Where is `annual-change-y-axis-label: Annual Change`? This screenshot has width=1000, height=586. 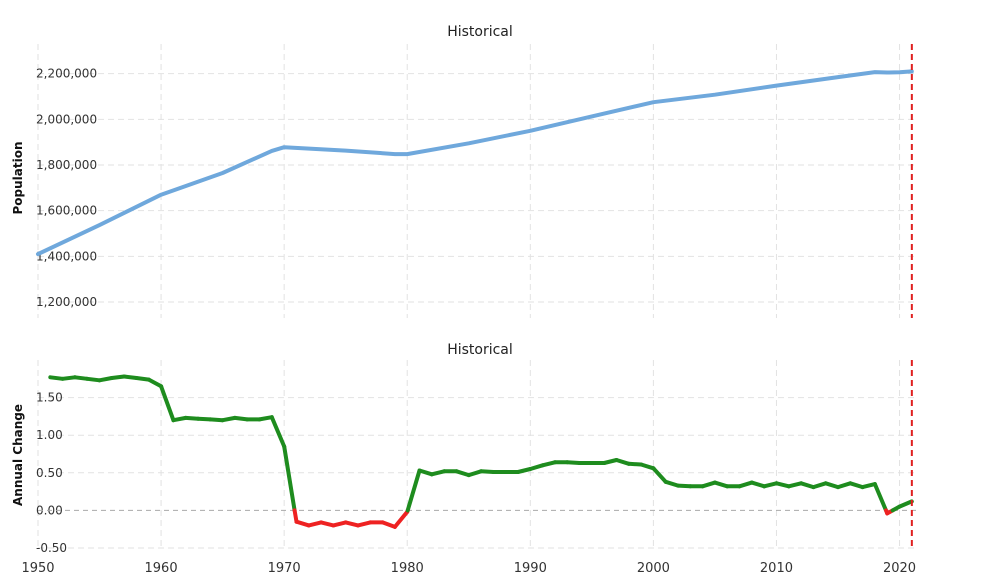
annual-change-y-axis-label: Annual Change is located at coordinates (18, 455).